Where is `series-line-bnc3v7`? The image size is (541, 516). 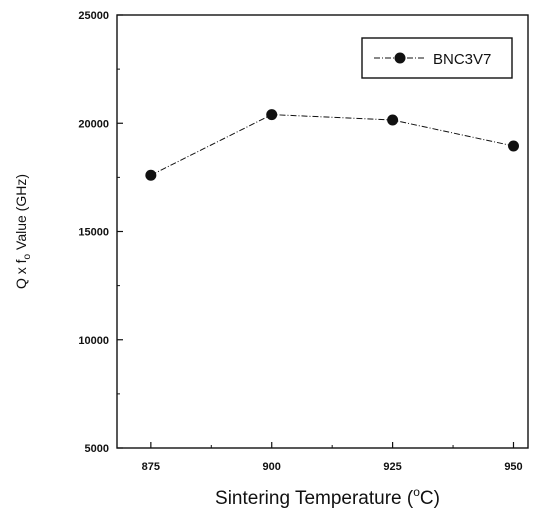
series-line-bnc3v7 is located at coordinates (332, 145).